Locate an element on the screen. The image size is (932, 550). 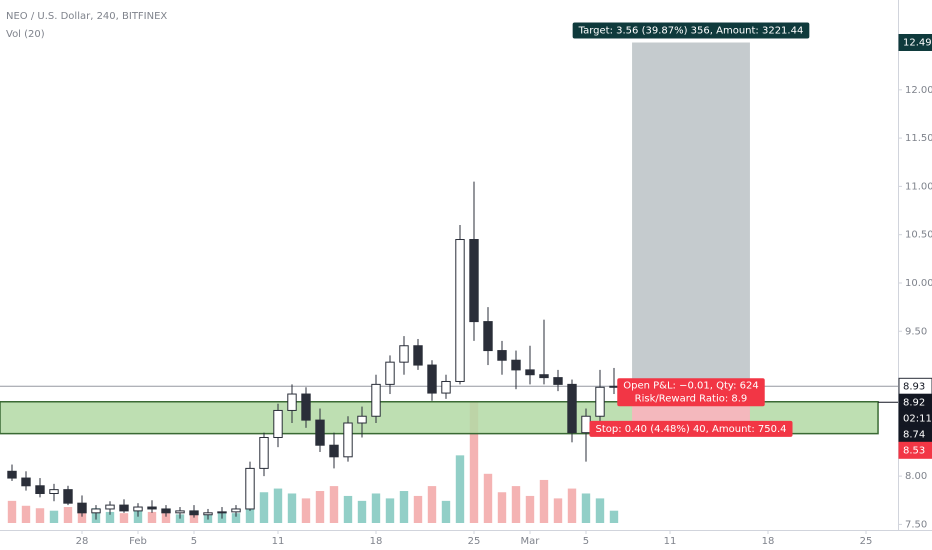
y-tick-label: 12.00 is located at coordinates (918, 90).